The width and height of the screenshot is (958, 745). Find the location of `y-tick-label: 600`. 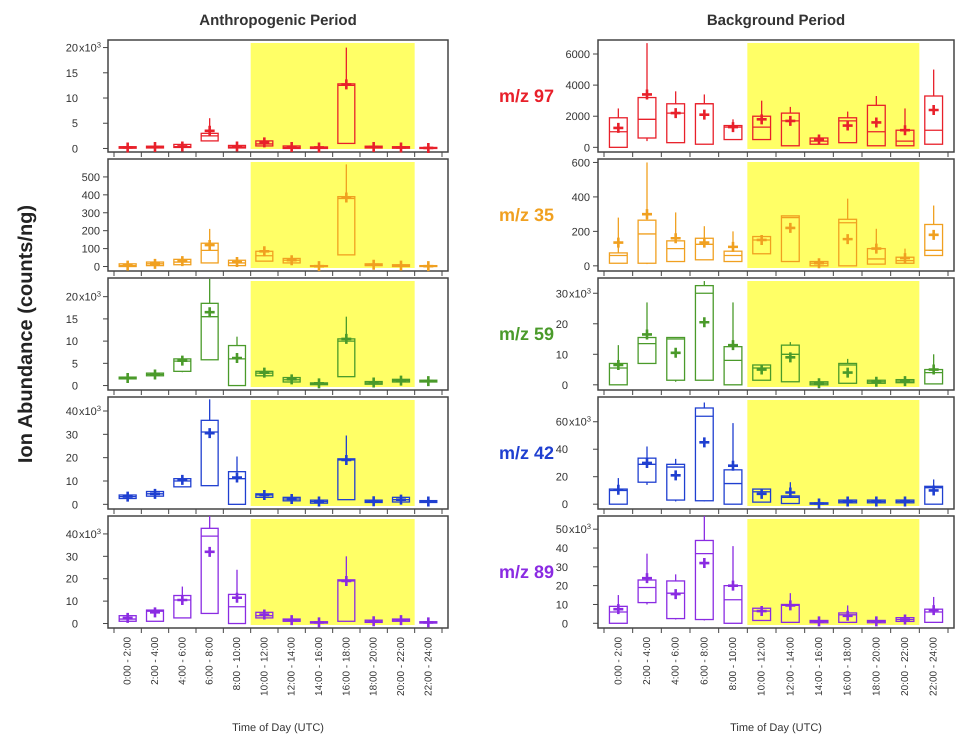

y-tick-label: 600 is located at coordinates (581, 163).